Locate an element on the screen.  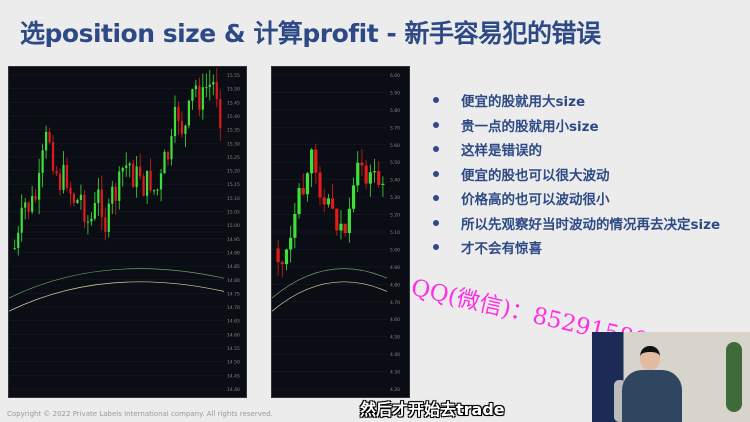
axis-tick-label: 15.30 is located at coordinates (233, 144).